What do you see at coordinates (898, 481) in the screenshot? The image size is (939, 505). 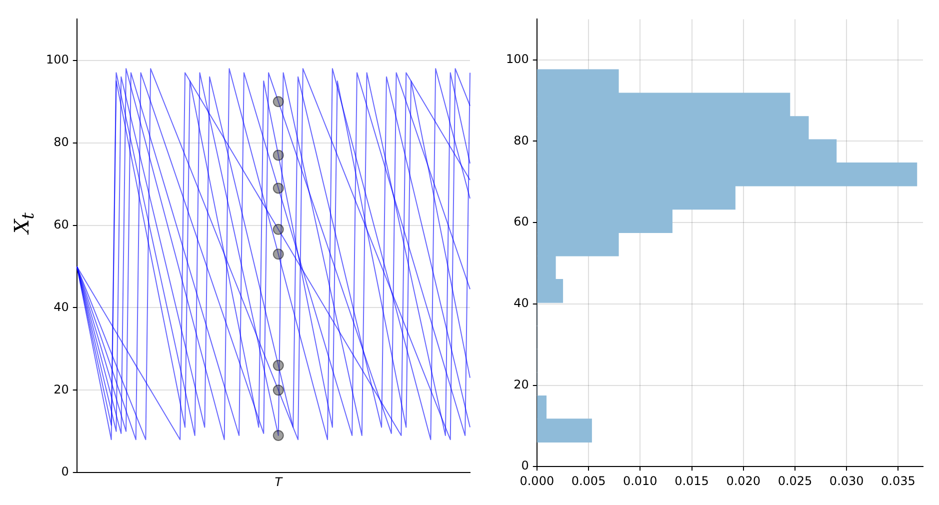 I see `x-tick-label: 0.035` at bounding box center [898, 481].